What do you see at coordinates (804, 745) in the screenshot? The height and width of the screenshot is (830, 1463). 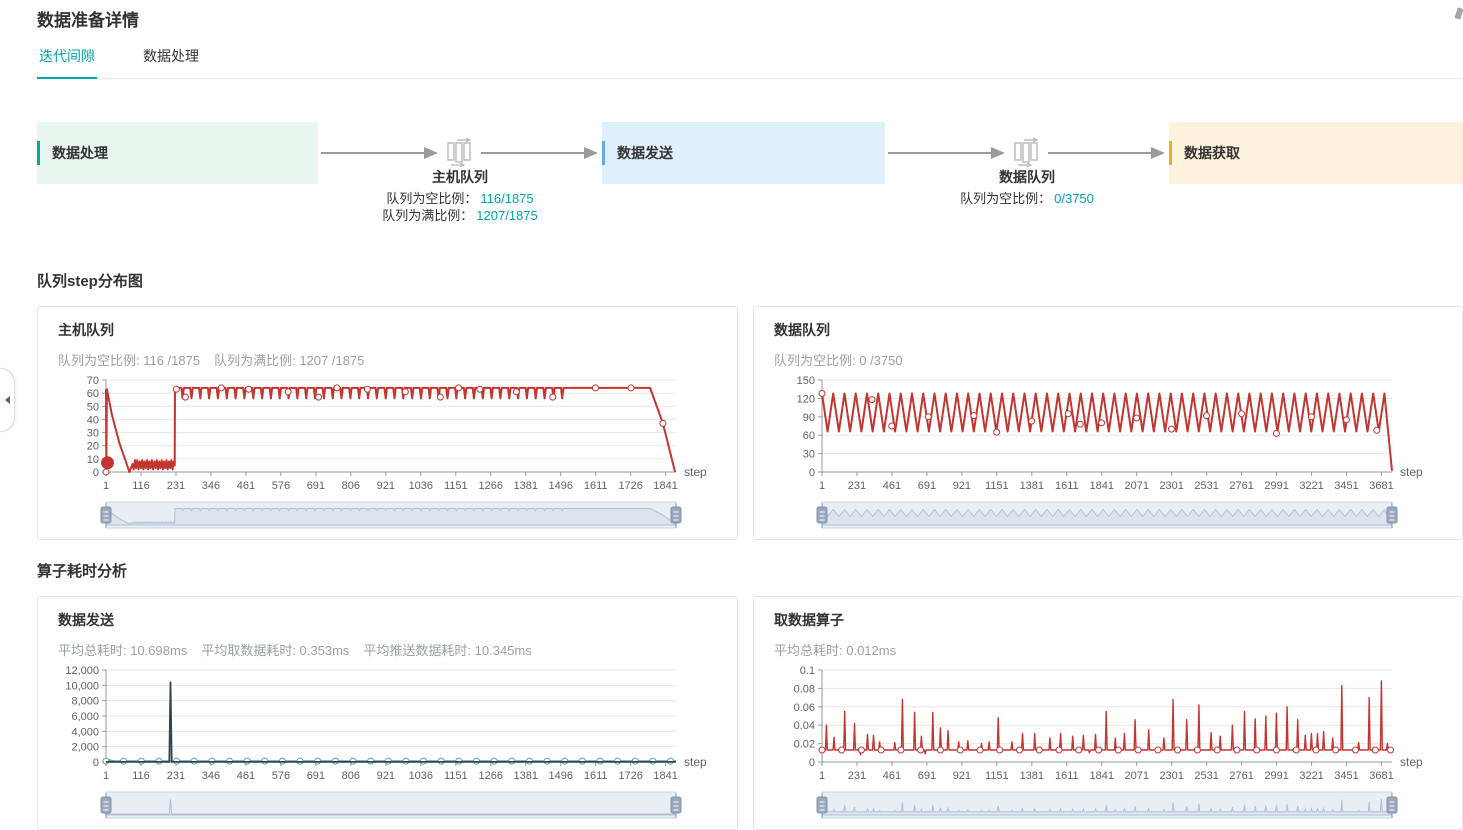 I see `svg-text: 0.02` at bounding box center [804, 745].